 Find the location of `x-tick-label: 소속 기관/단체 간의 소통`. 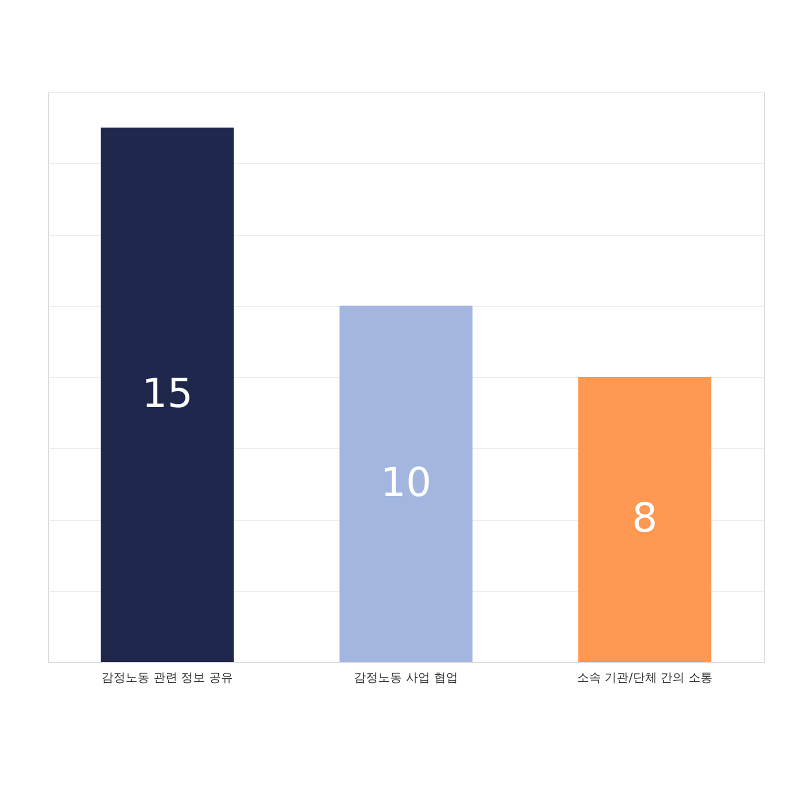

x-tick-label: 소속 기관/단체 간의 소통 is located at coordinates (644, 677).